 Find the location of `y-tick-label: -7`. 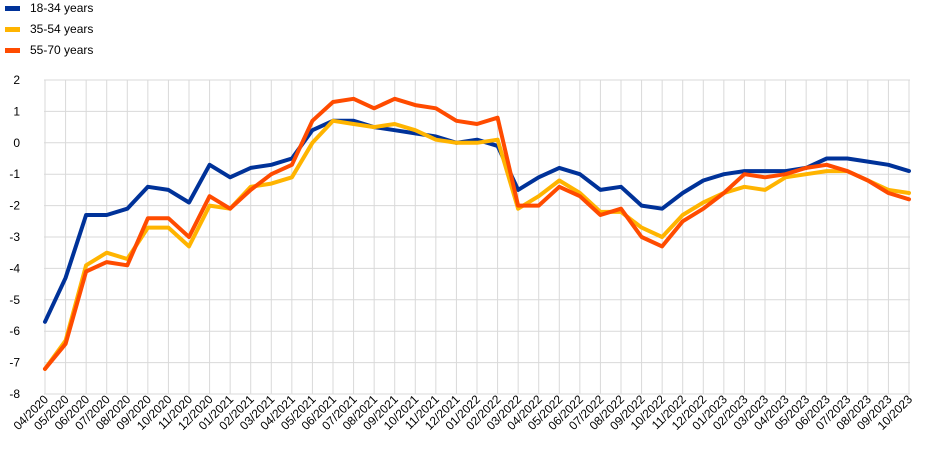

y-tick-label: -7 is located at coordinates (14, 363).